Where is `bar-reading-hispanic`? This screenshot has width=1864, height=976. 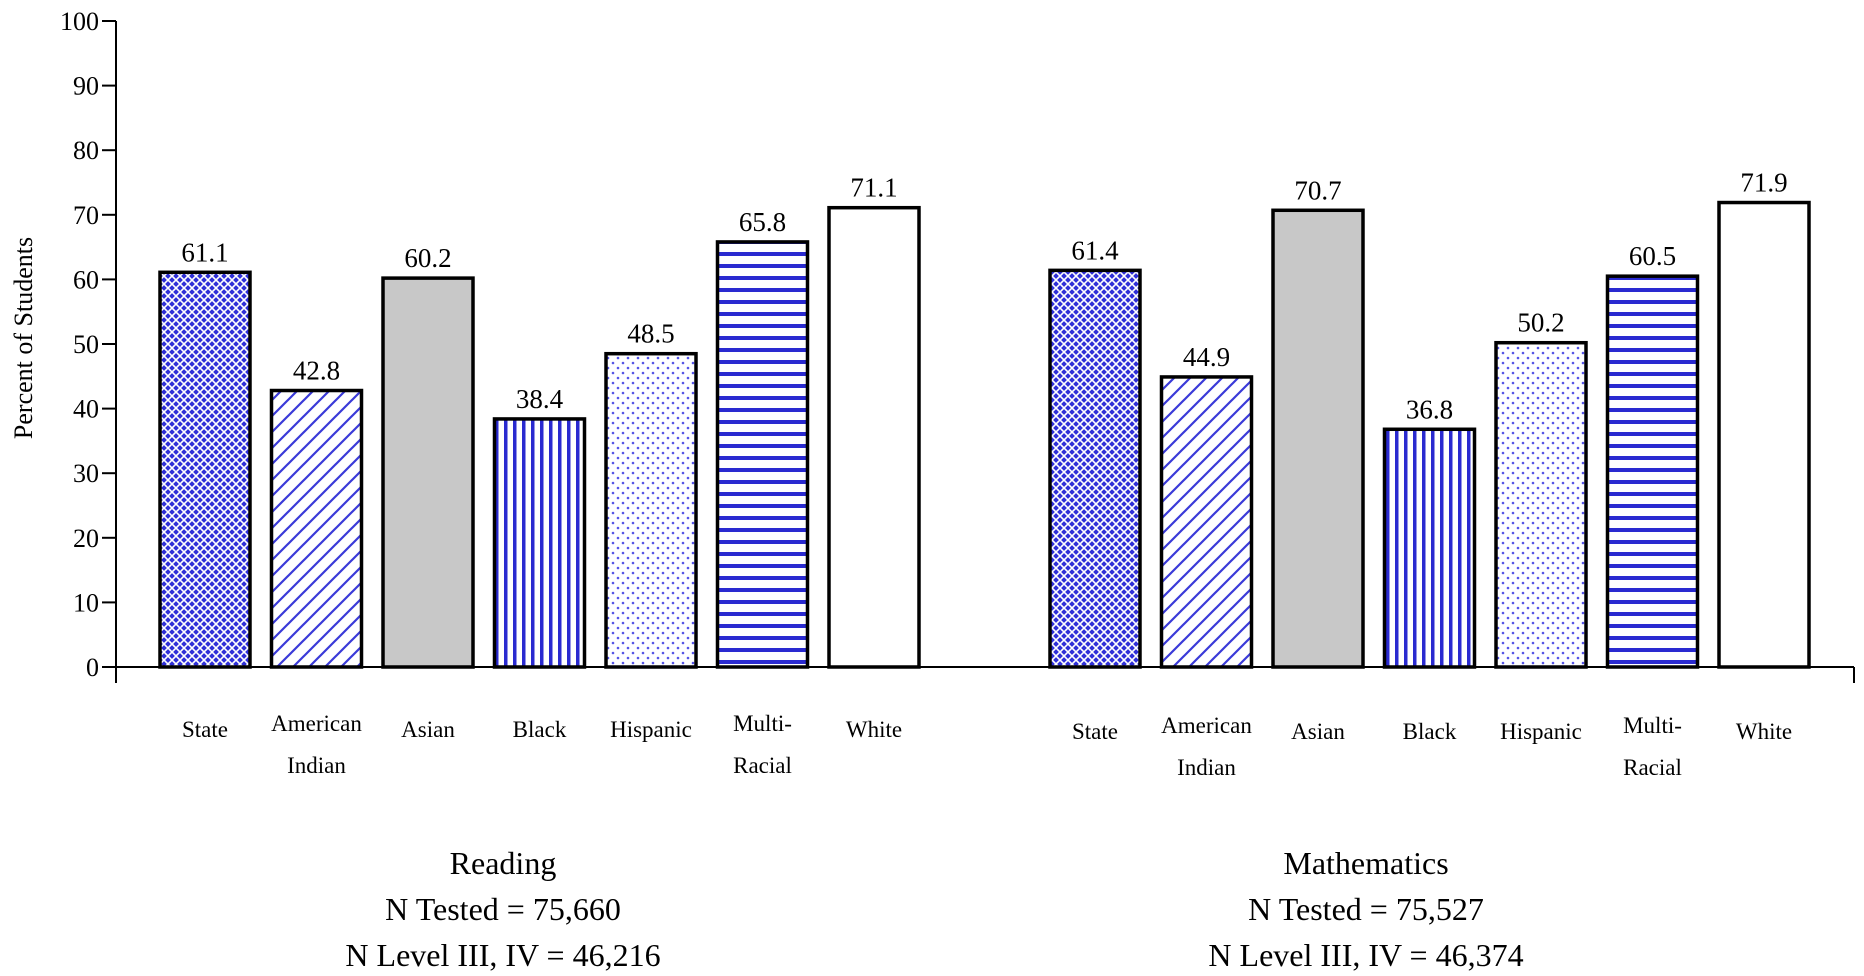
bar-reading-hispanic is located at coordinates (651, 510).